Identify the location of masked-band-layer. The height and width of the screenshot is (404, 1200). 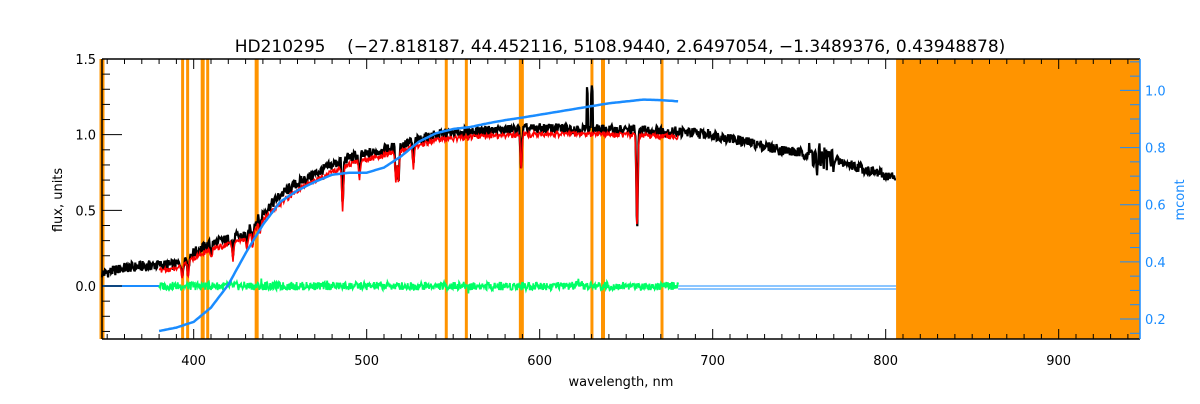
(1018, 199).